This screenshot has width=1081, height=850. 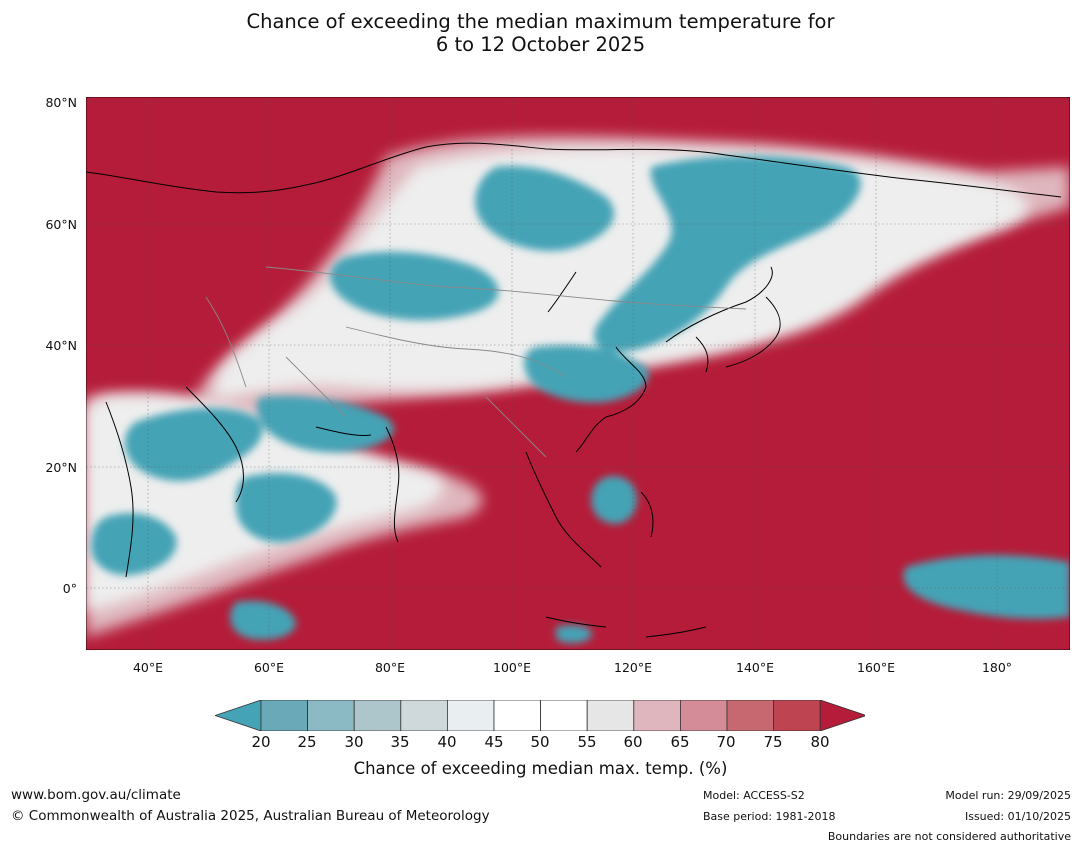 I want to click on chart-title-line2: 6 to 12 October 2025, so click(x=540, y=44).